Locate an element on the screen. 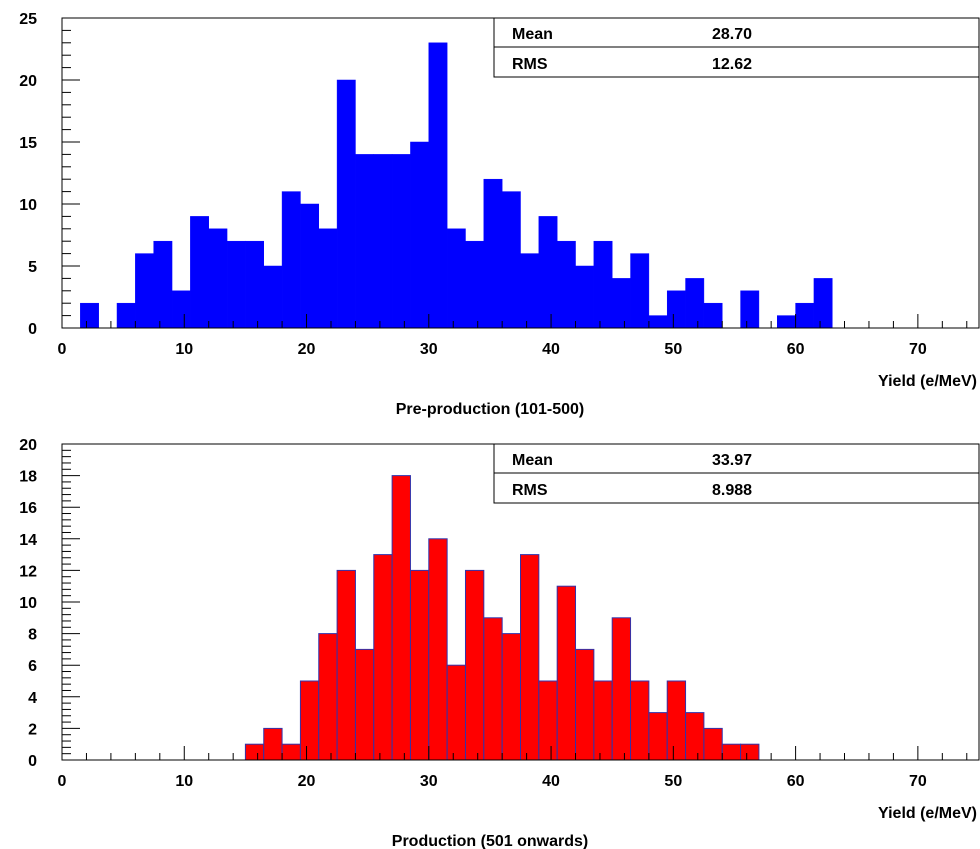 The width and height of the screenshot is (980, 849). stats-rms-value: 8.988 is located at coordinates (732, 490).